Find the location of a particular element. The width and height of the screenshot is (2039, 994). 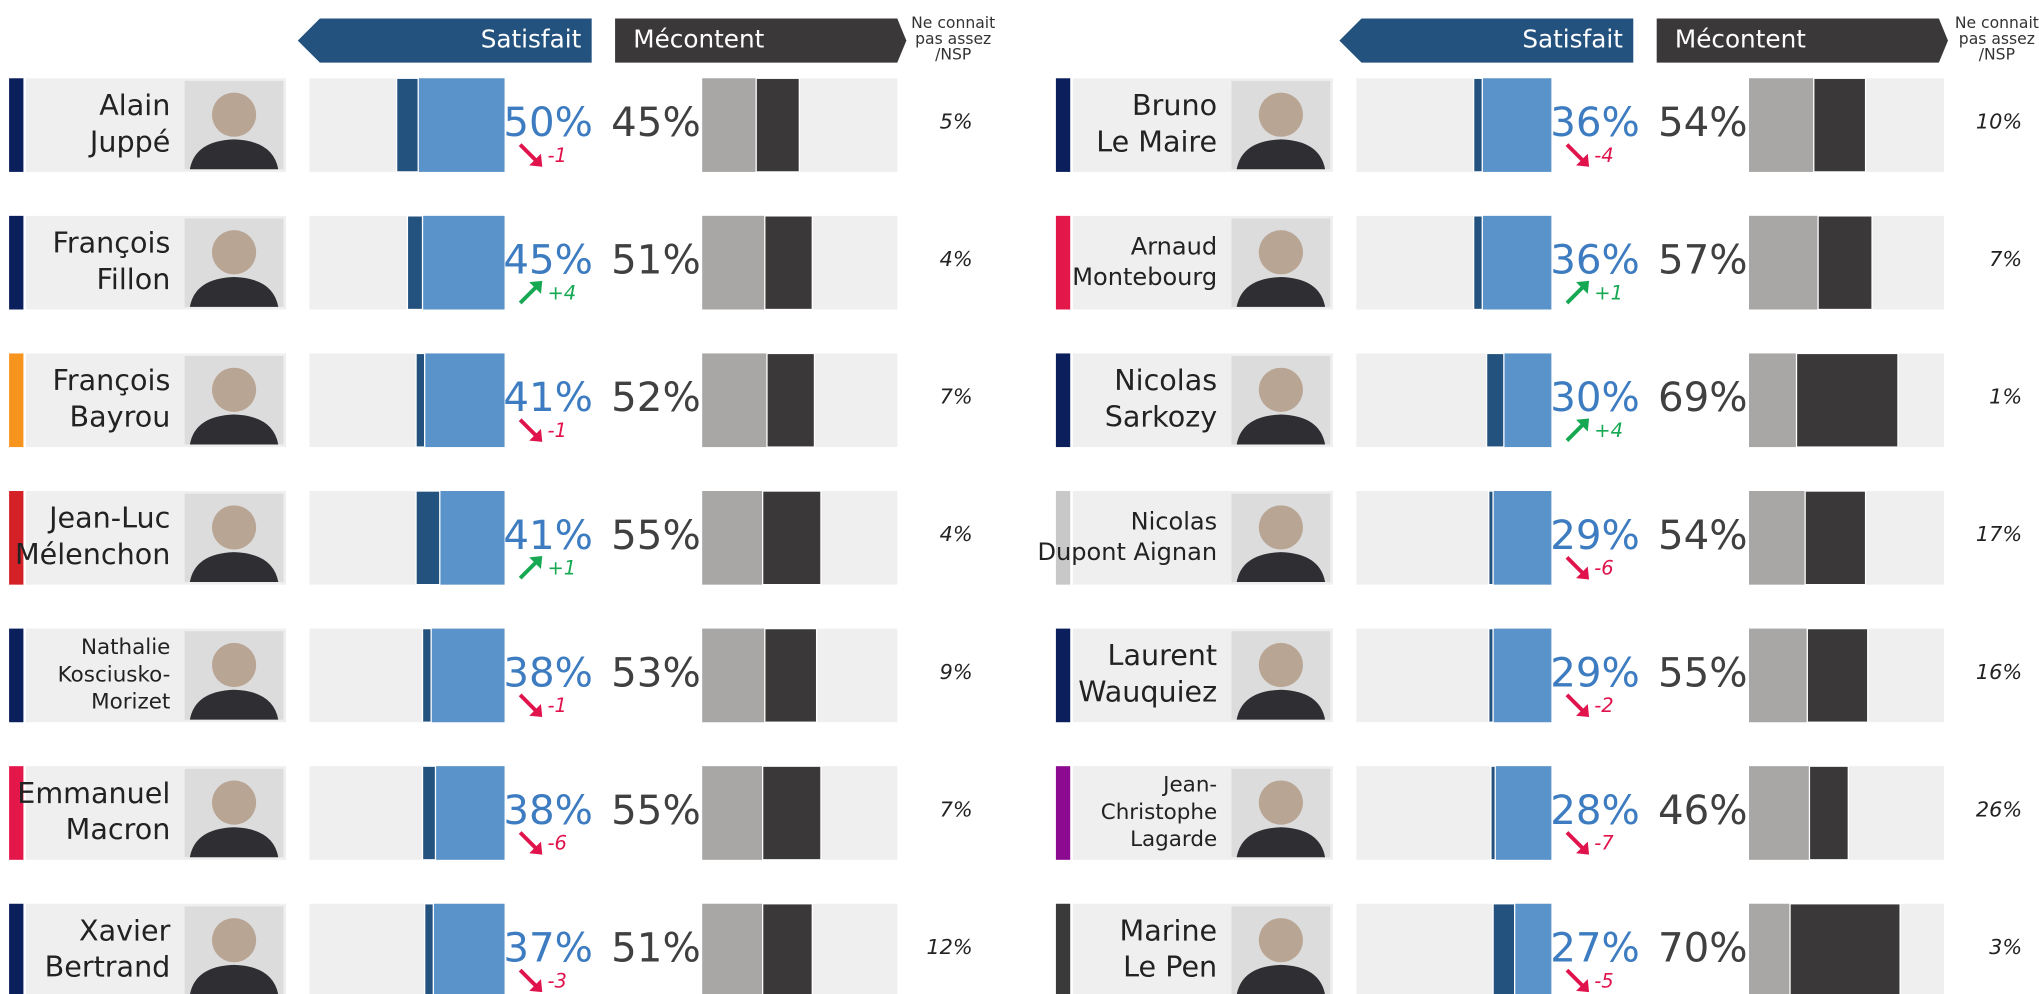

change-label: -4 is located at coordinates (1603, 155).